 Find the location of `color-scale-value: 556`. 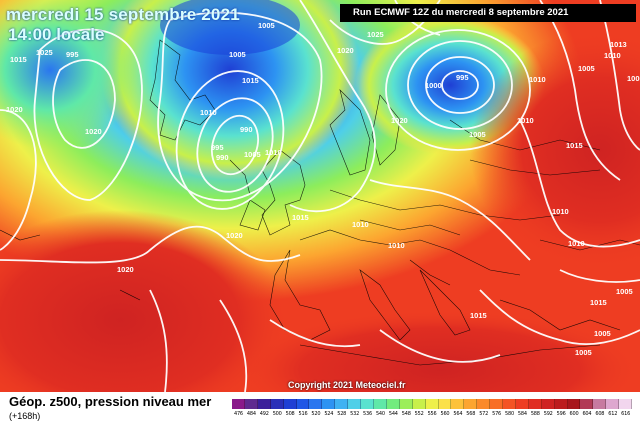

color-scale-value: 556 is located at coordinates (432, 414).